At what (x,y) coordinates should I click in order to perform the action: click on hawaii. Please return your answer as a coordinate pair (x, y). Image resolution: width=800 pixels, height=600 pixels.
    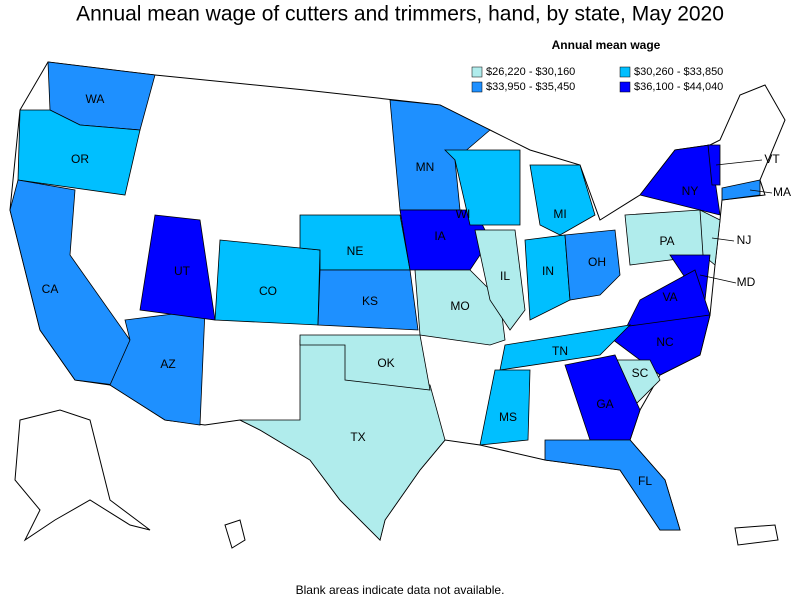
    Looking at the image, I should click on (235, 534).